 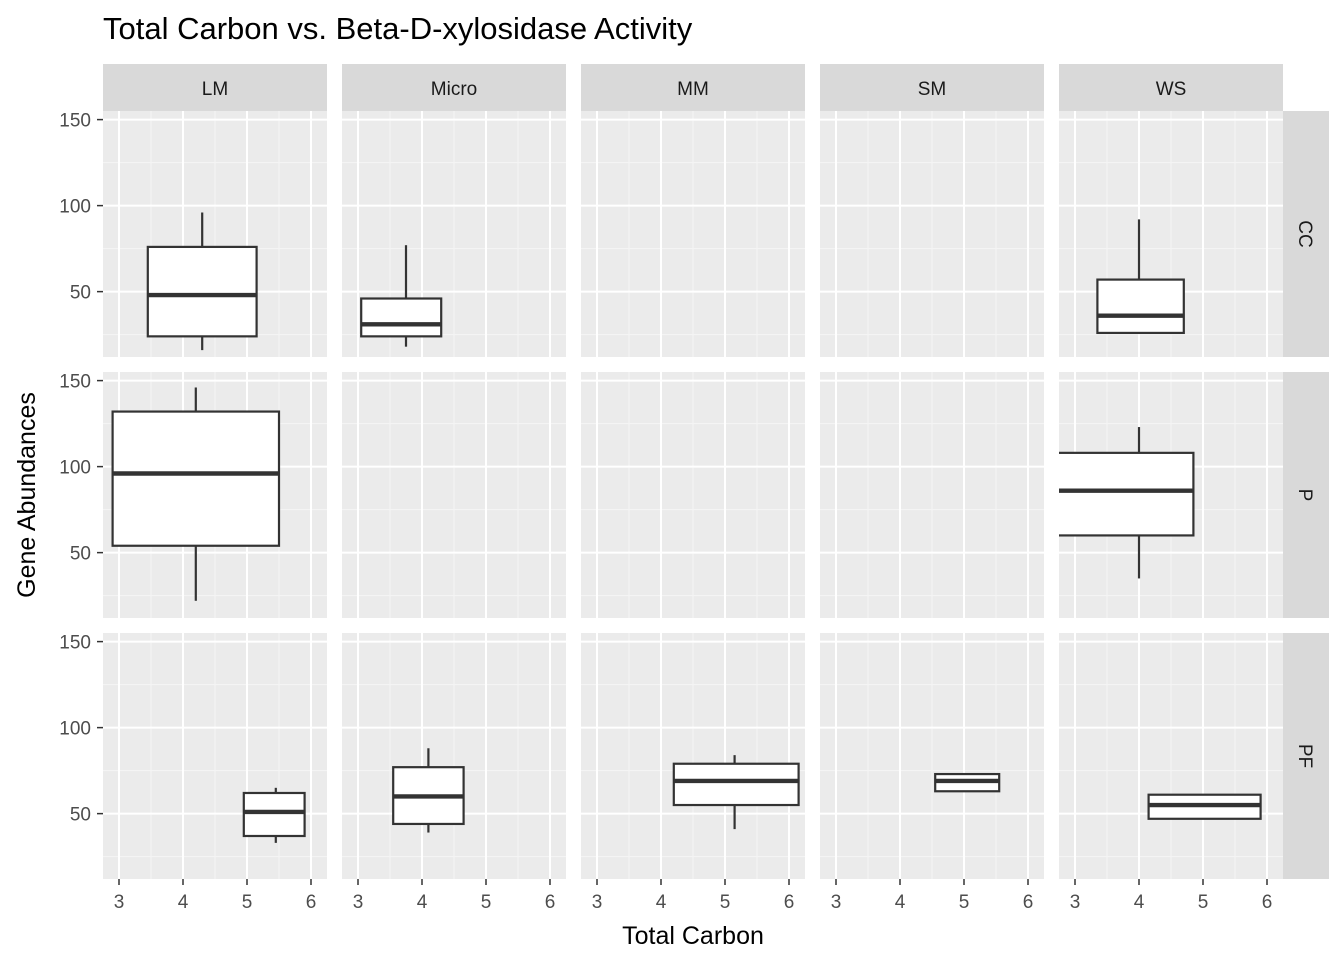 I want to click on boxplot-p-ws, so click(x=1127, y=503).